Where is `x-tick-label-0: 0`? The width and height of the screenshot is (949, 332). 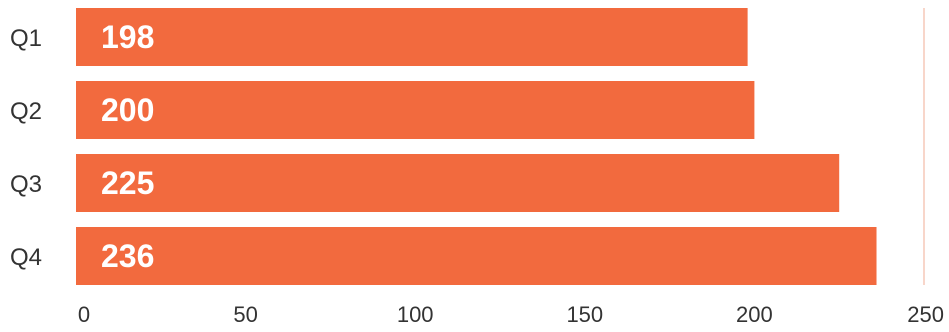 x-tick-label-0: 0 is located at coordinates (84, 314).